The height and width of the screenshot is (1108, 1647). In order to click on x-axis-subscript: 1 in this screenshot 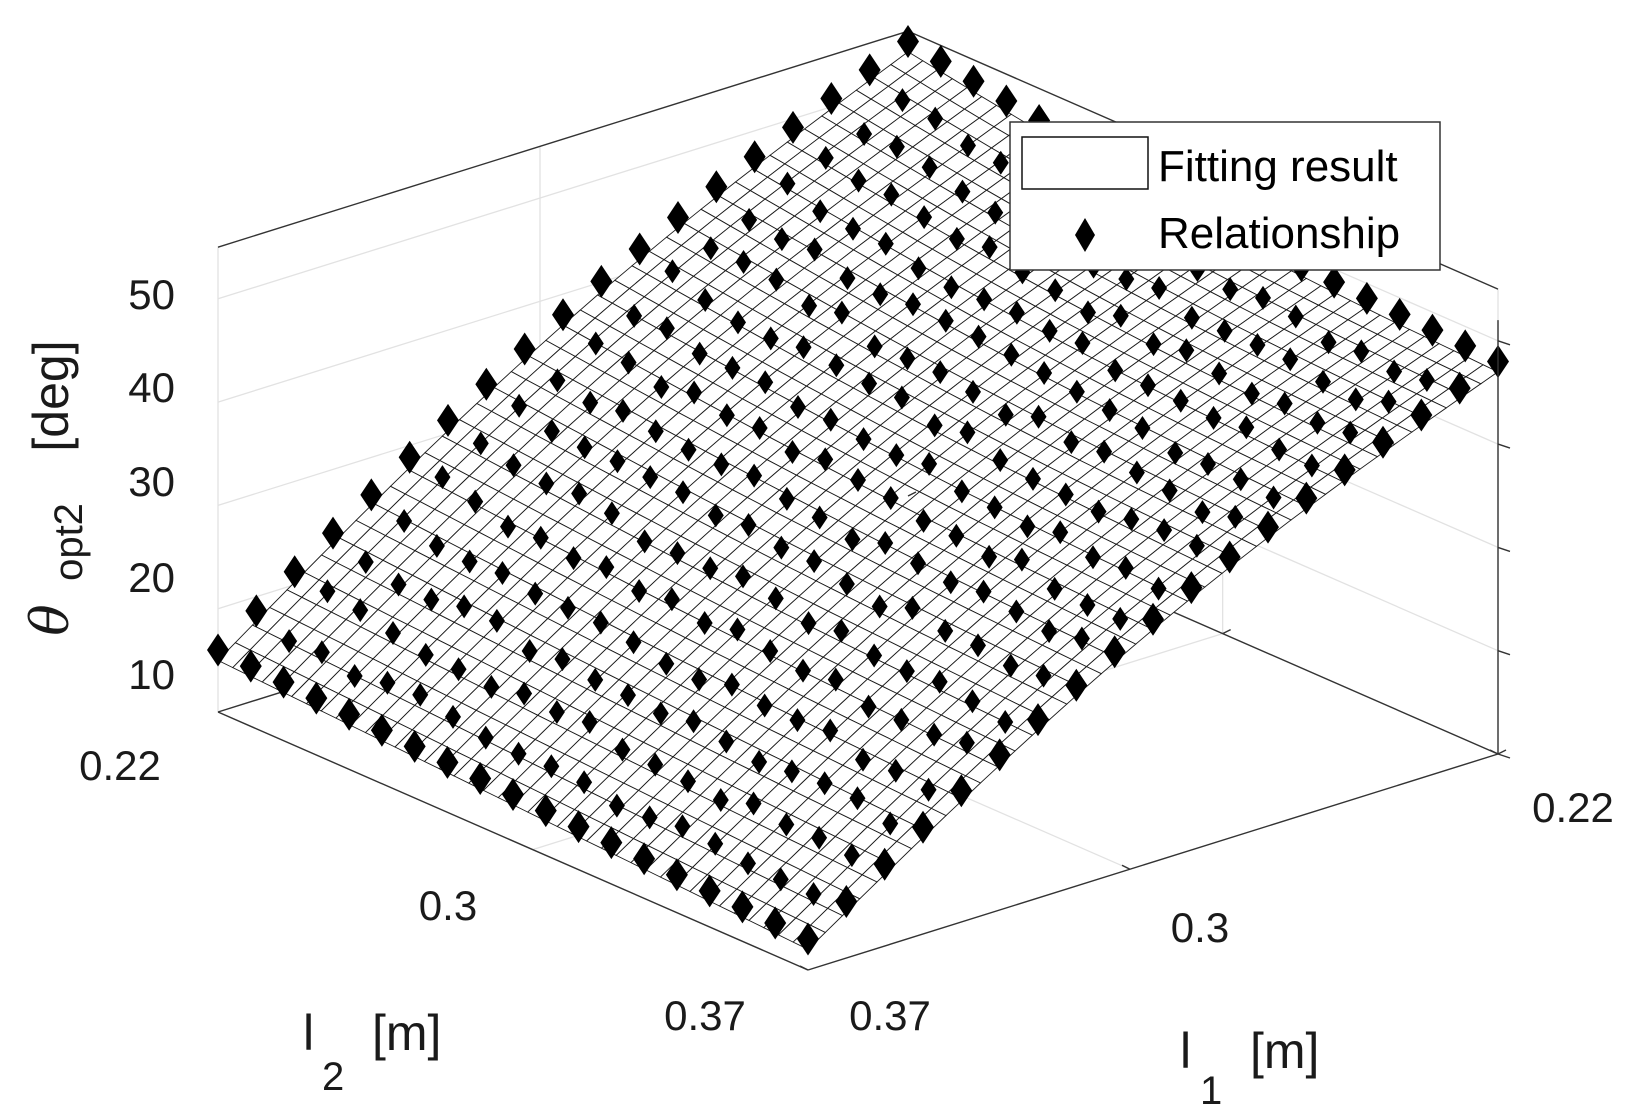, I will do `click(1211, 1088)`.